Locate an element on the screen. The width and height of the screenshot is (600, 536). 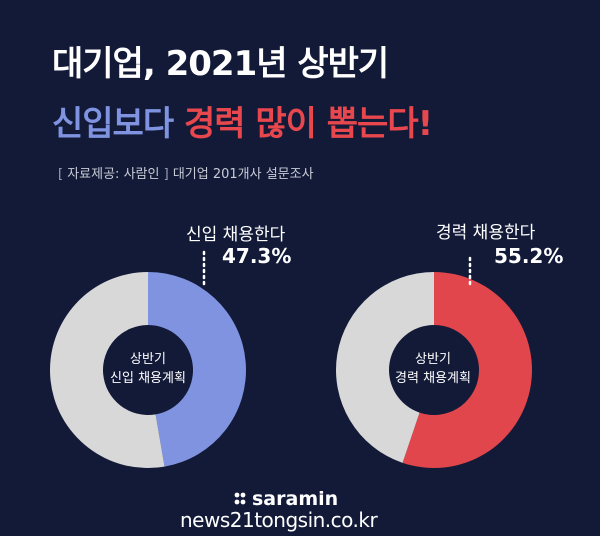
title-highlight-experienced: 경력 많이 뽑는다! is located at coordinates (308, 124).